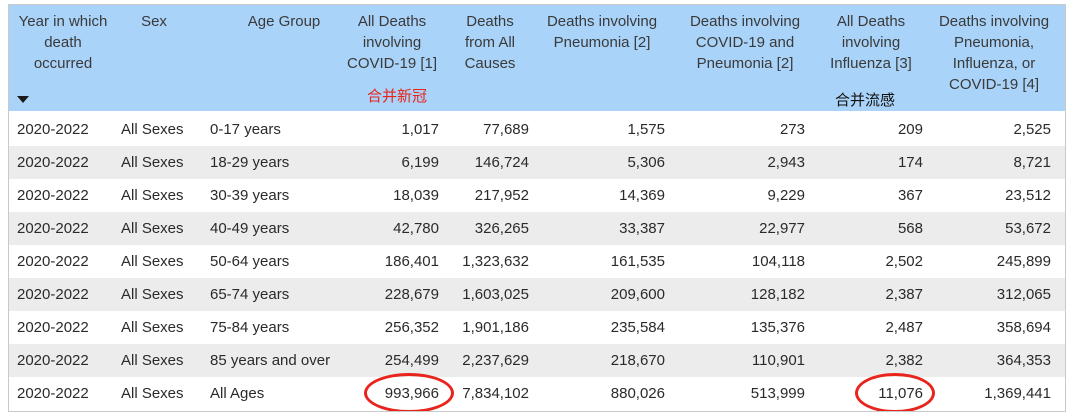 Image resolution: width=1080 pixels, height=412 pixels. I want to click on cell-covid-deaths: 254,499, so click(411, 360).